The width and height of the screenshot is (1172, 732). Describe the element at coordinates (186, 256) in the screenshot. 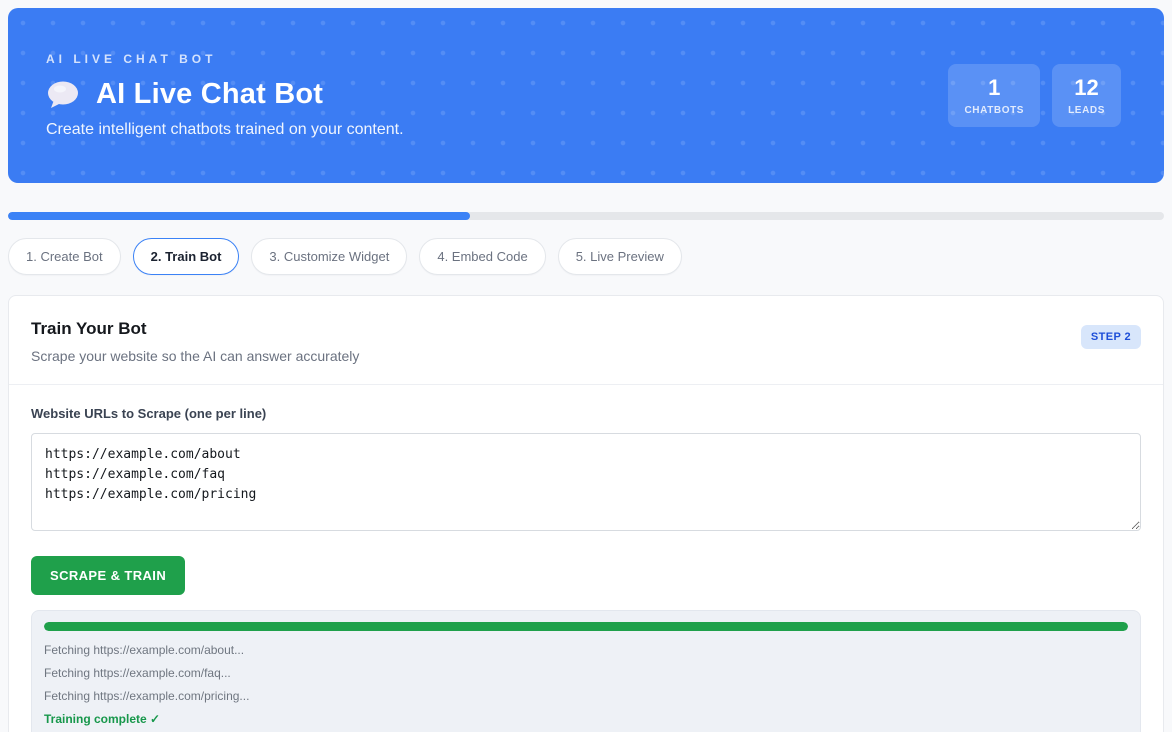

I see `step-tab-2: 2. Train Bot` at that location.